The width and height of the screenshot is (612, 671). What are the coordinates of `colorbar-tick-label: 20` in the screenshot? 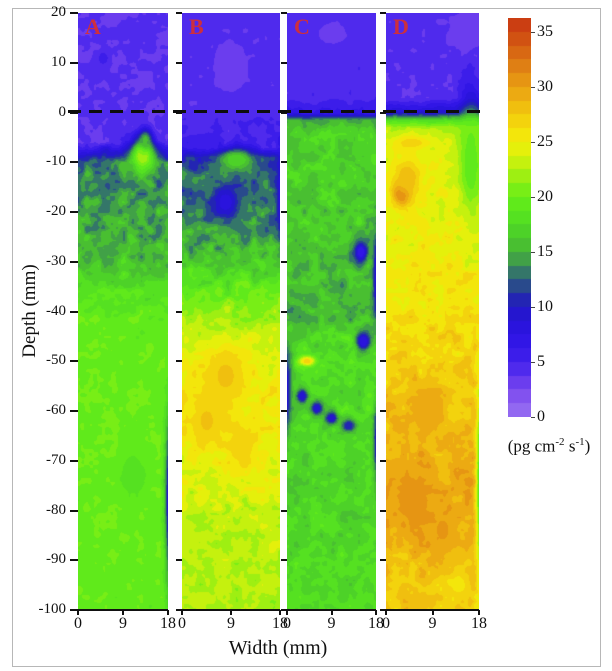 It's located at (545, 196).